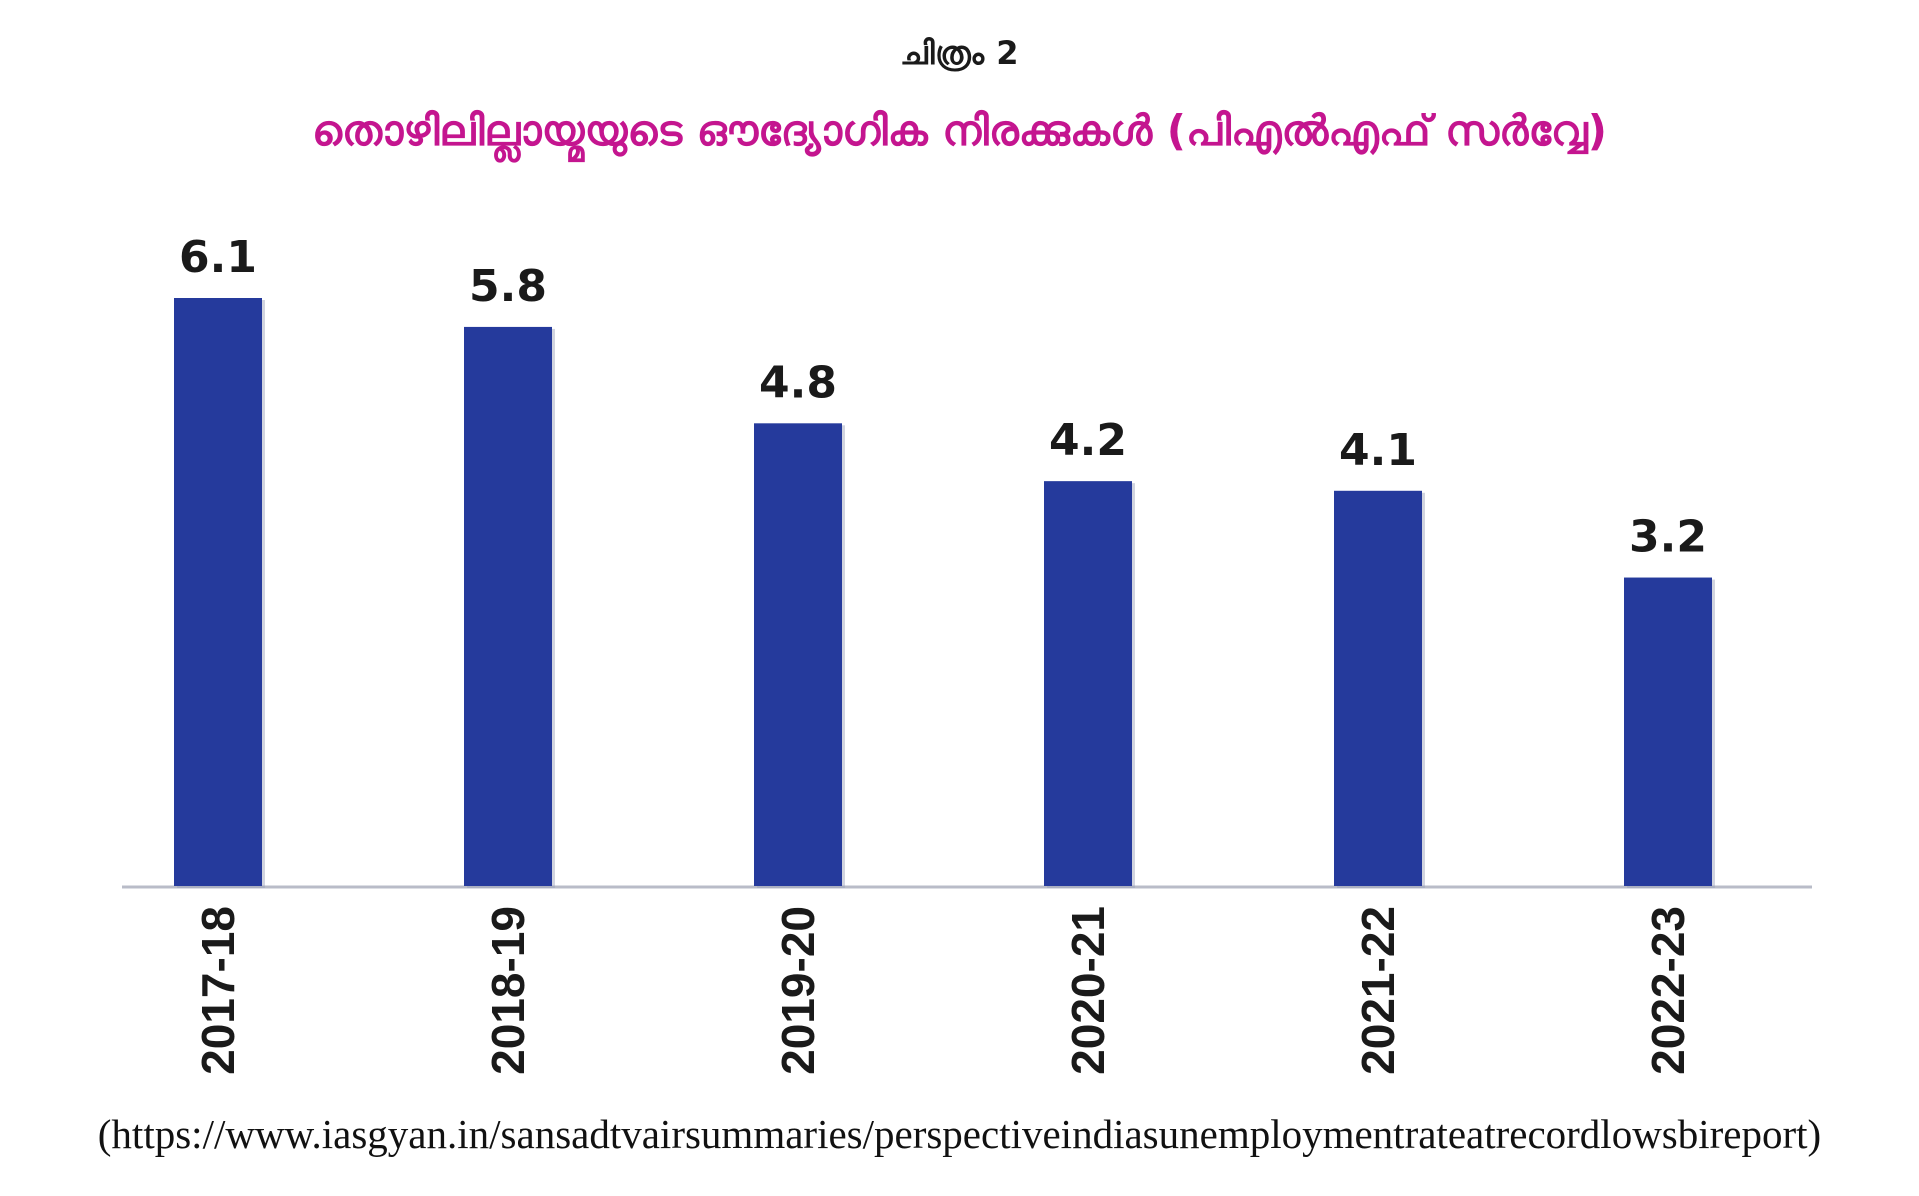 The width and height of the screenshot is (1919, 1196). What do you see at coordinates (1378, 450) in the screenshot?
I see `data-label-2021-22: 4.1` at bounding box center [1378, 450].